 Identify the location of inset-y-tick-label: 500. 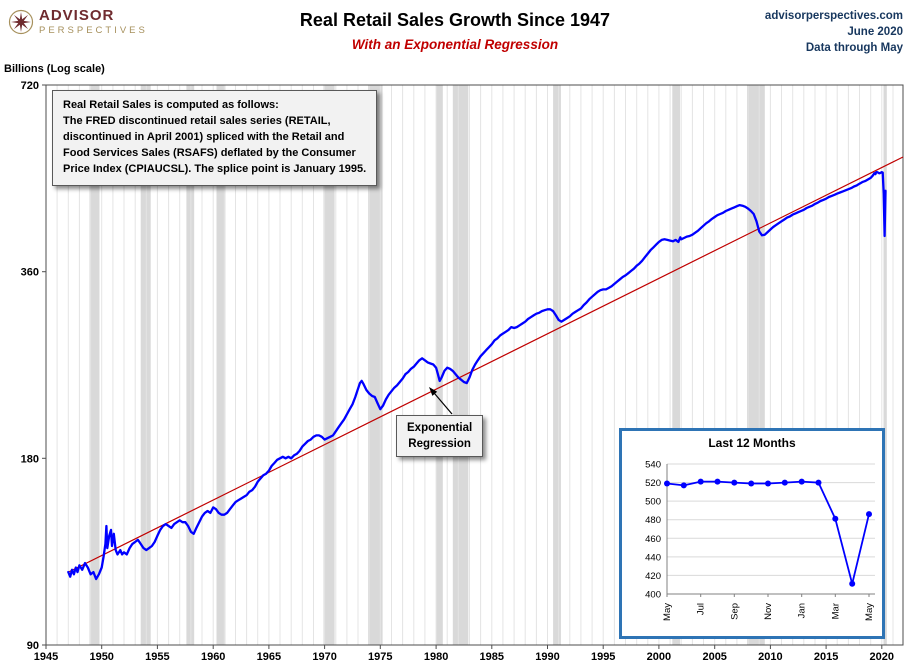
(653, 502).